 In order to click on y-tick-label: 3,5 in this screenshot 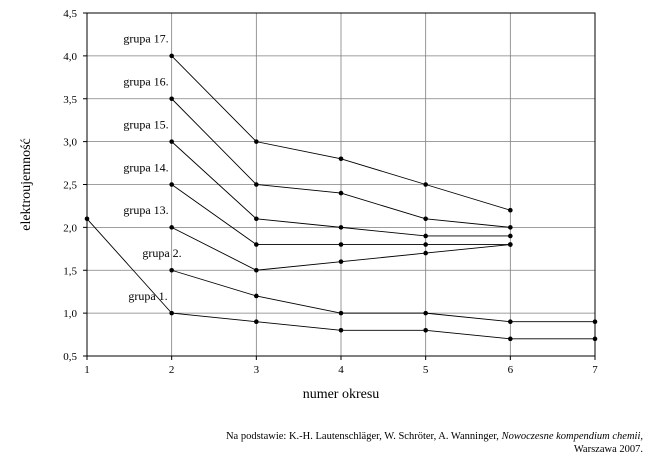, I will do `click(70, 100)`.